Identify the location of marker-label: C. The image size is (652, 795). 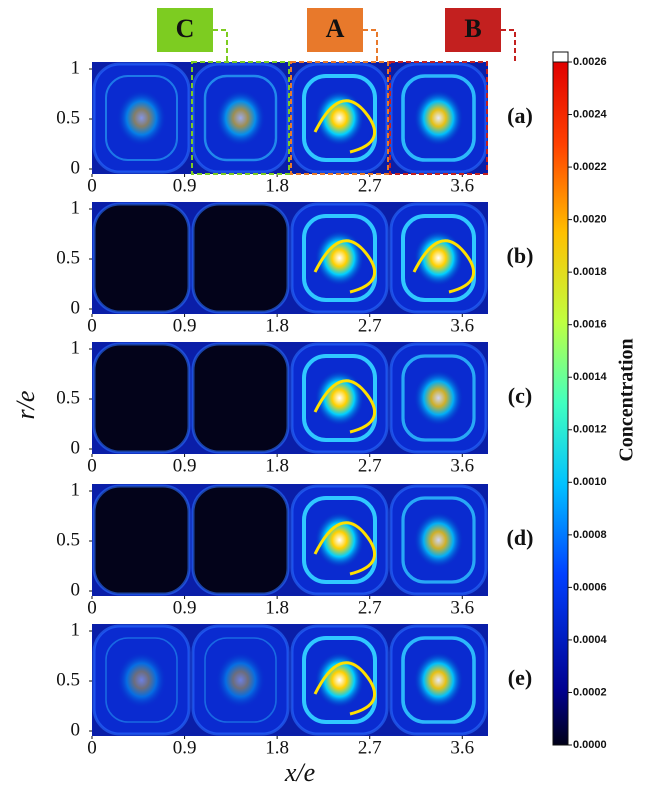
(185, 28).